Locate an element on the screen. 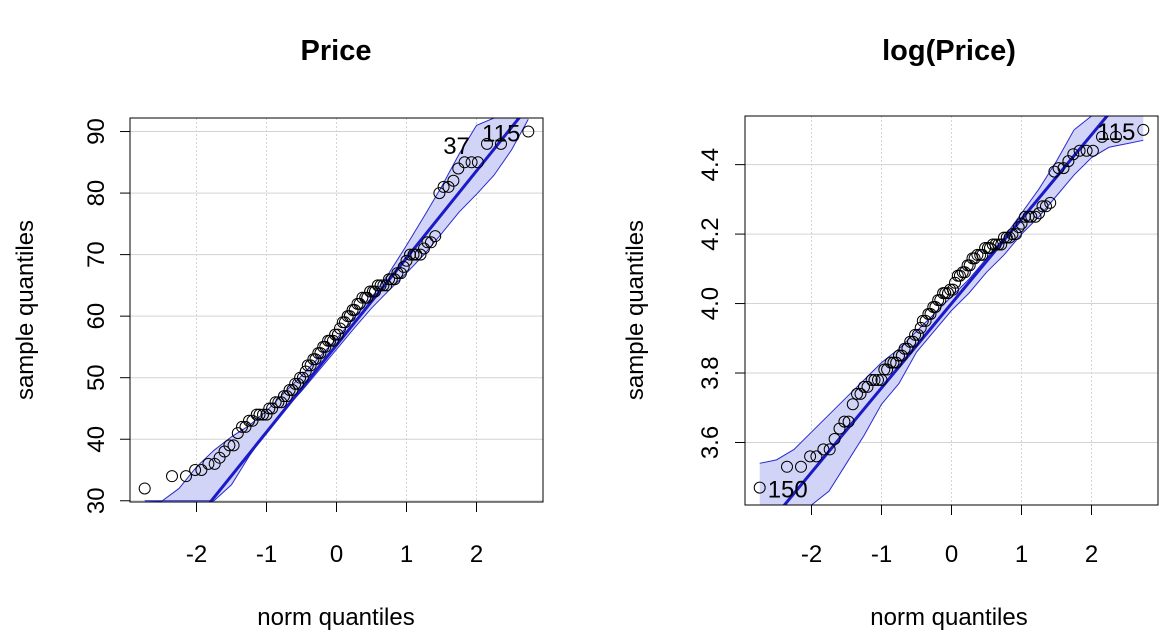 This screenshot has width=1175, height=636. x-tick-label: 1 is located at coordinates (406, 554).